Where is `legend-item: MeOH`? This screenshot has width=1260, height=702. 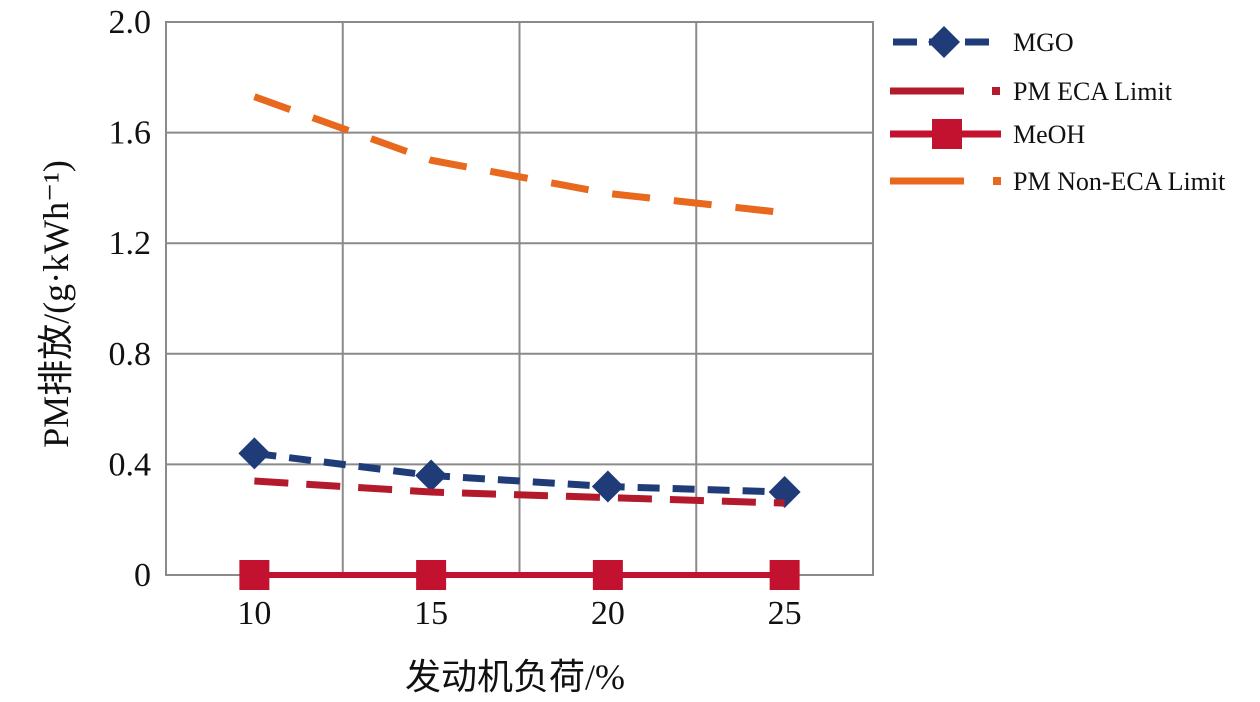
legend-item: MeOH is located at coordinates (987, 134).